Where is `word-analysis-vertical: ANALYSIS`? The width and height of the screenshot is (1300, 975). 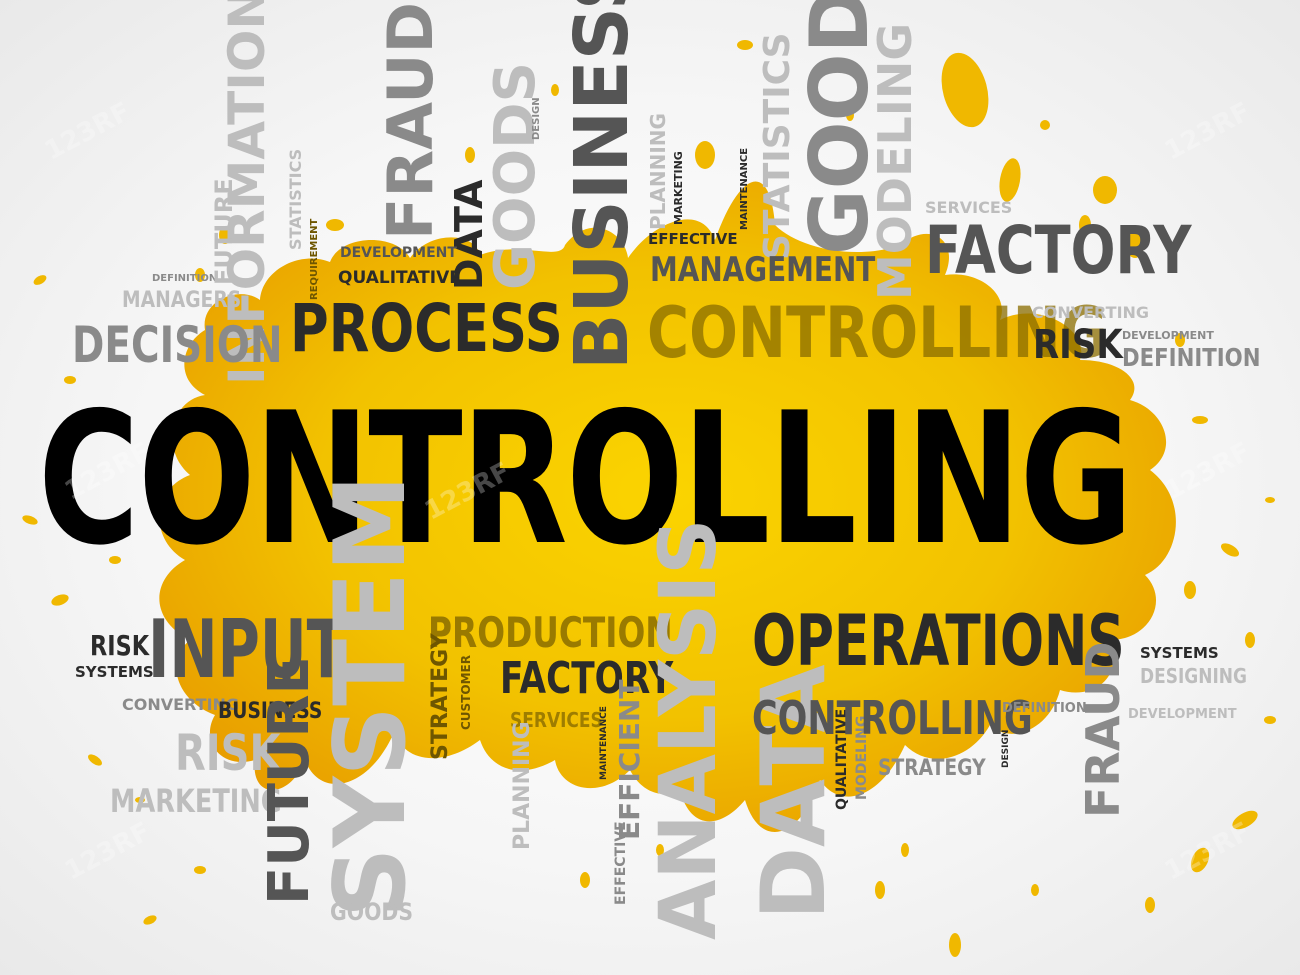 word-analysis-vertical: ANALYSIS is located at coordinates (689, 729).